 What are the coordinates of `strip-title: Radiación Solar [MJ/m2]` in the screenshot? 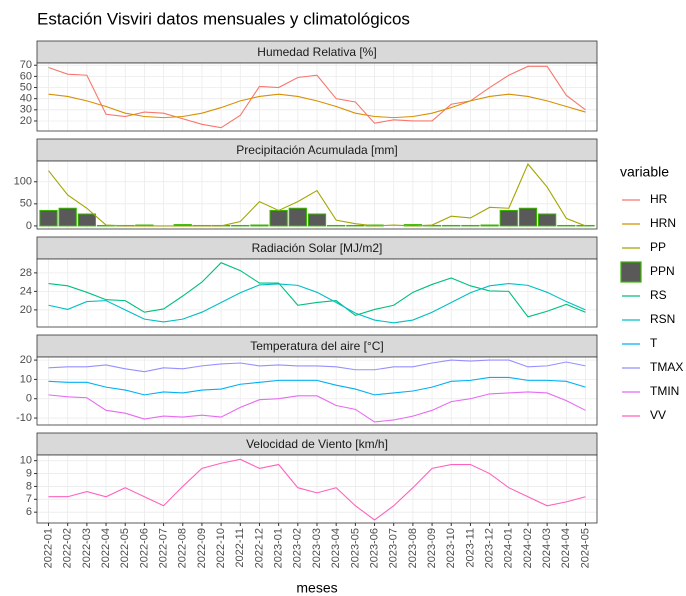 It's located at (317, 248).